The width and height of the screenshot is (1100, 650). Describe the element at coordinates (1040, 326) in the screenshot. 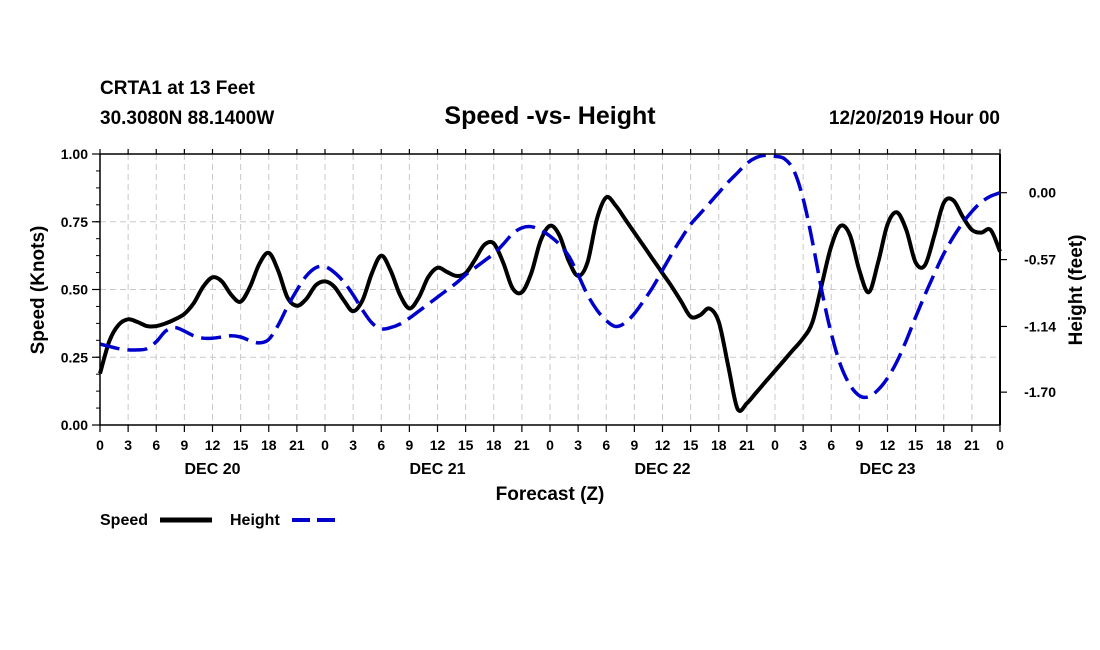

I see `y2-tick-label: -1.14` at that location.